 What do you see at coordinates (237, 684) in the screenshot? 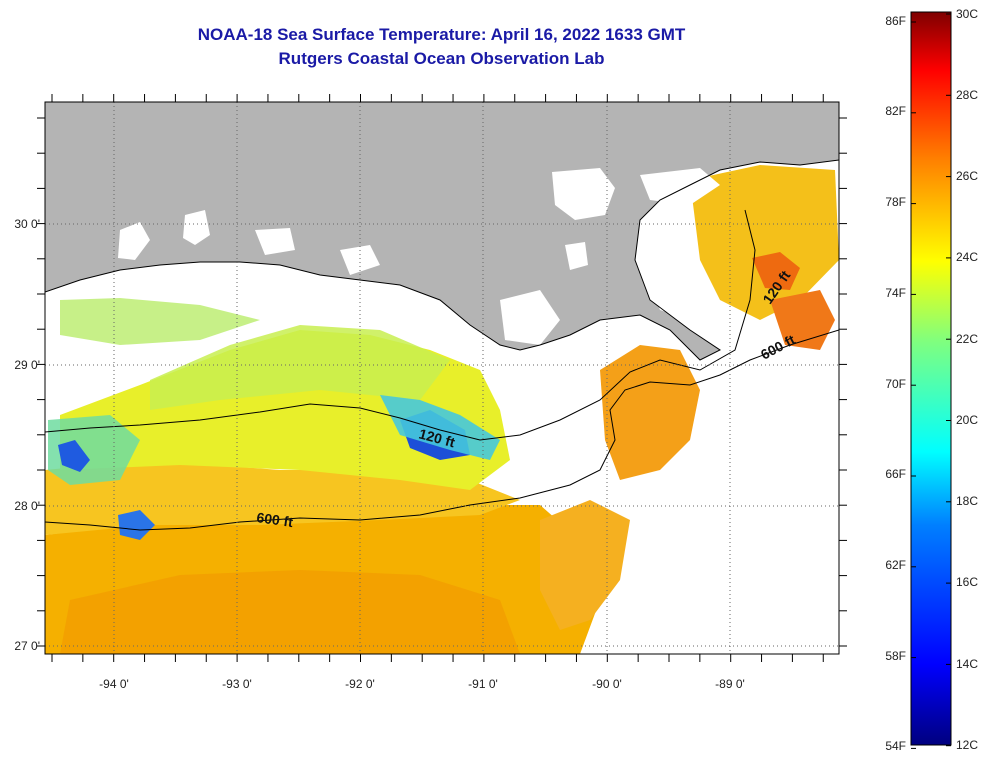
I see `longitude-label: -93 0'` at bounding box center [237, 684].